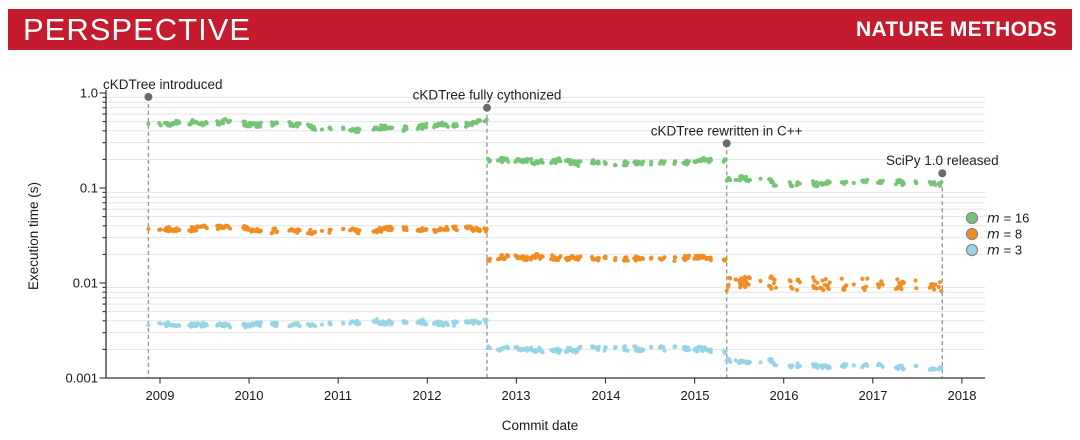 This screenshot has width=1080, height=440. Describe the element at coordinates (962, 395) in the screenshot. I see `x-tick-label: 2018` at that location.